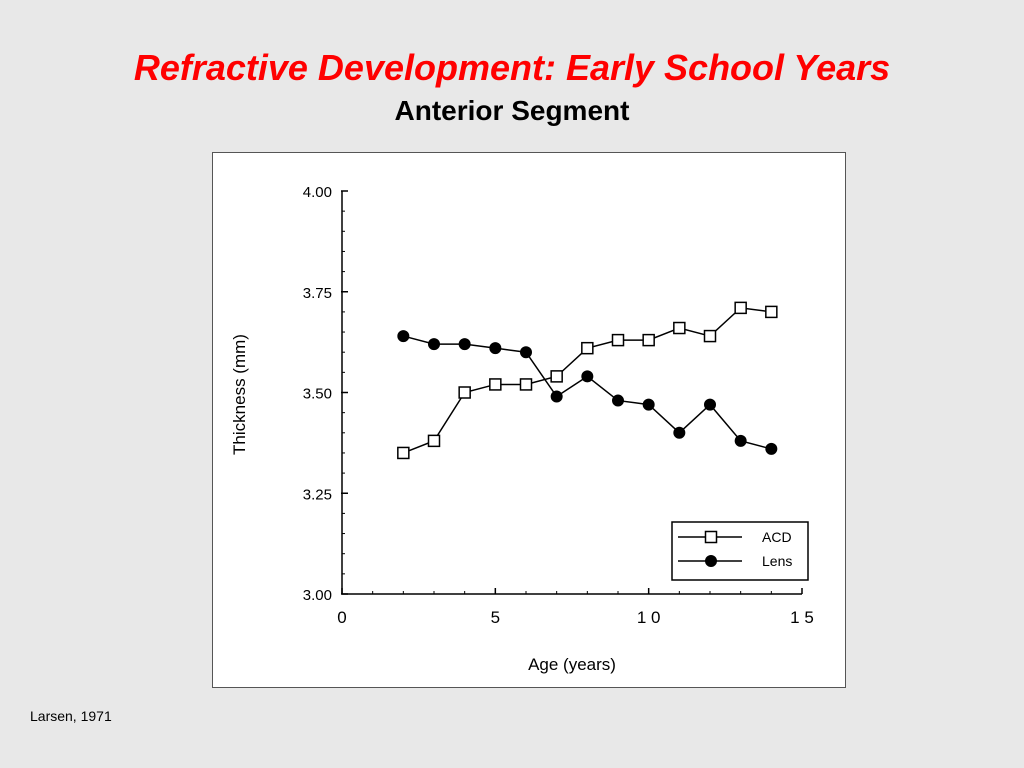  What do you see at coordinates (317, 394) in the screenshot?
I see `y-tick-label: 3.50` at bounding box center [317, 394].